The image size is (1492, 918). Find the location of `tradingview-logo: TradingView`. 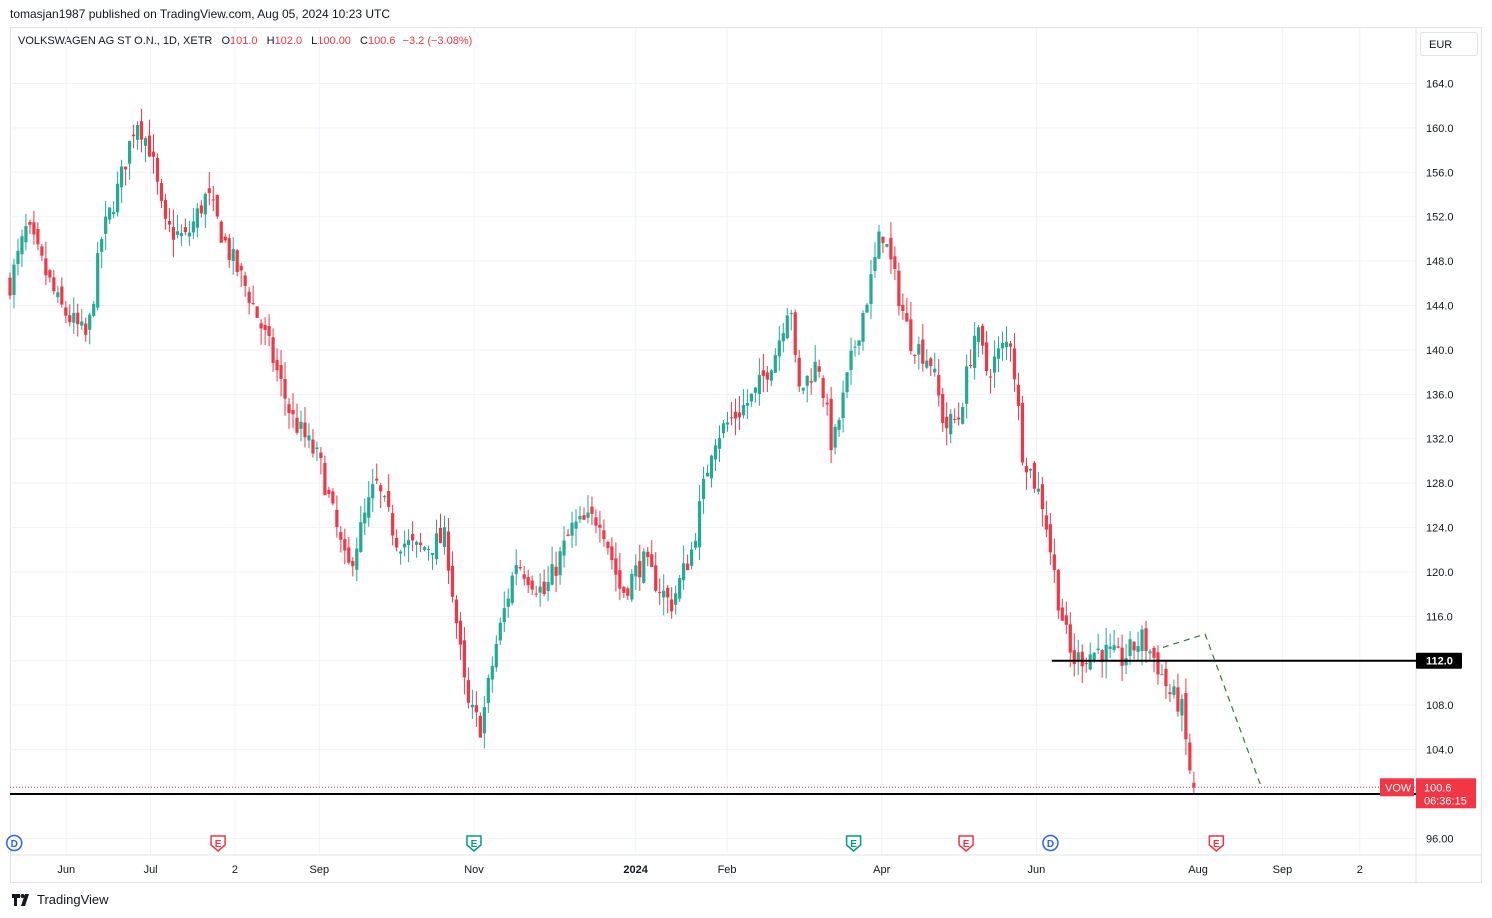

tradingview-logo: TradingView is located at coordinates (60, 899).